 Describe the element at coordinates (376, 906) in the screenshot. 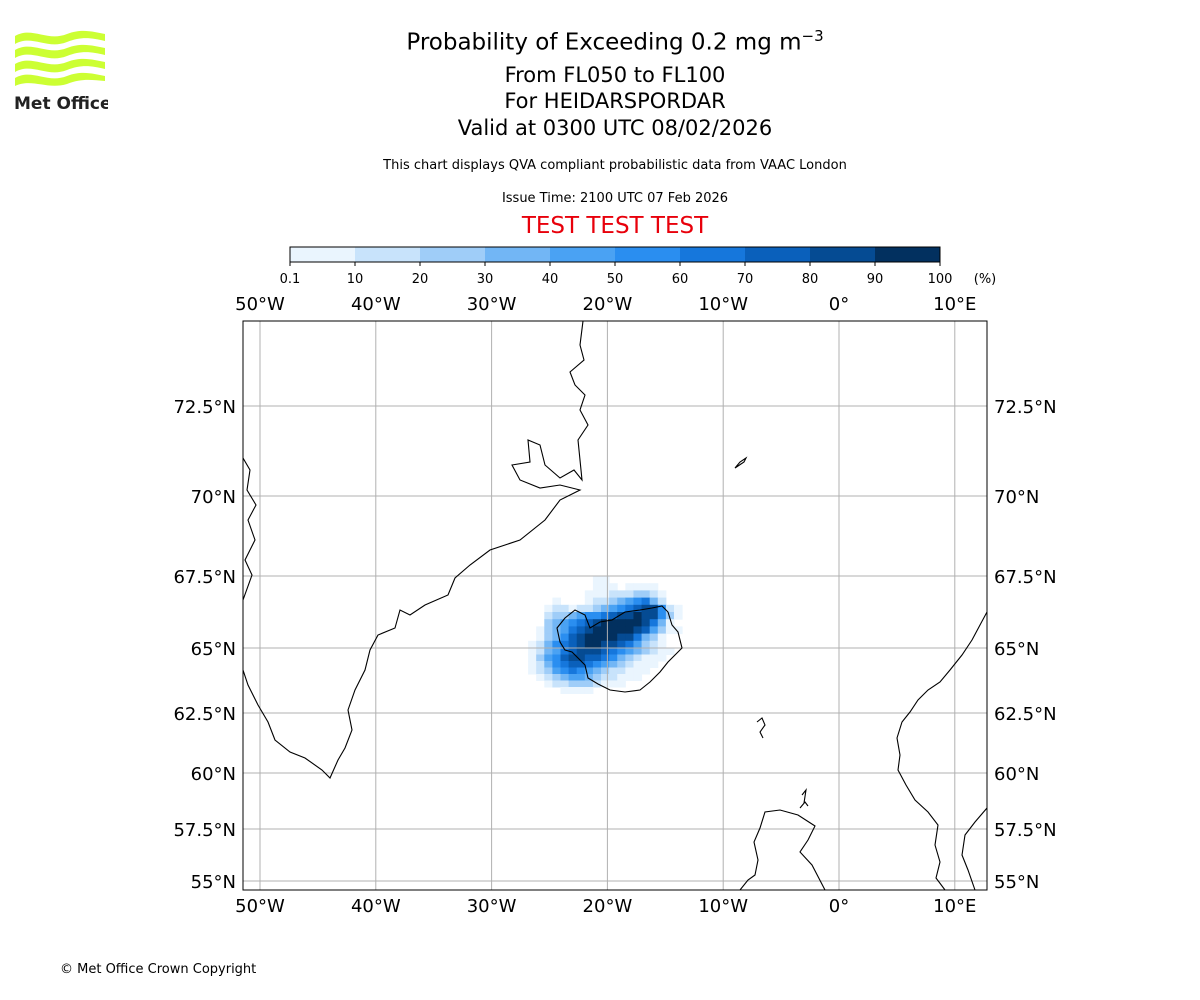

I see `lon-label-bottom: 40°W` at that location.